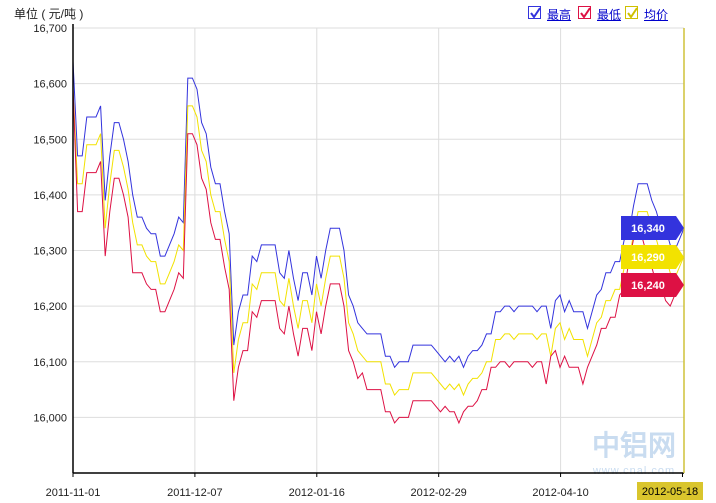 This screenshot has height=503, width=716. I want to click on date-cursor: 2012-05-18, so click(670, 264).